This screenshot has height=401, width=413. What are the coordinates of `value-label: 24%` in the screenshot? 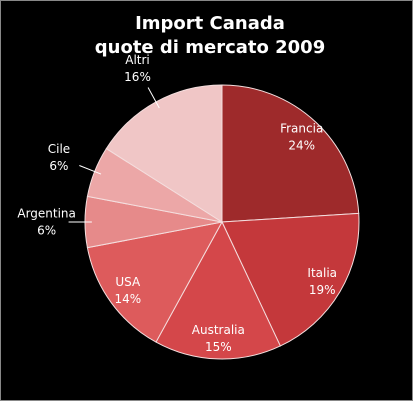 It's located at (301, 146).